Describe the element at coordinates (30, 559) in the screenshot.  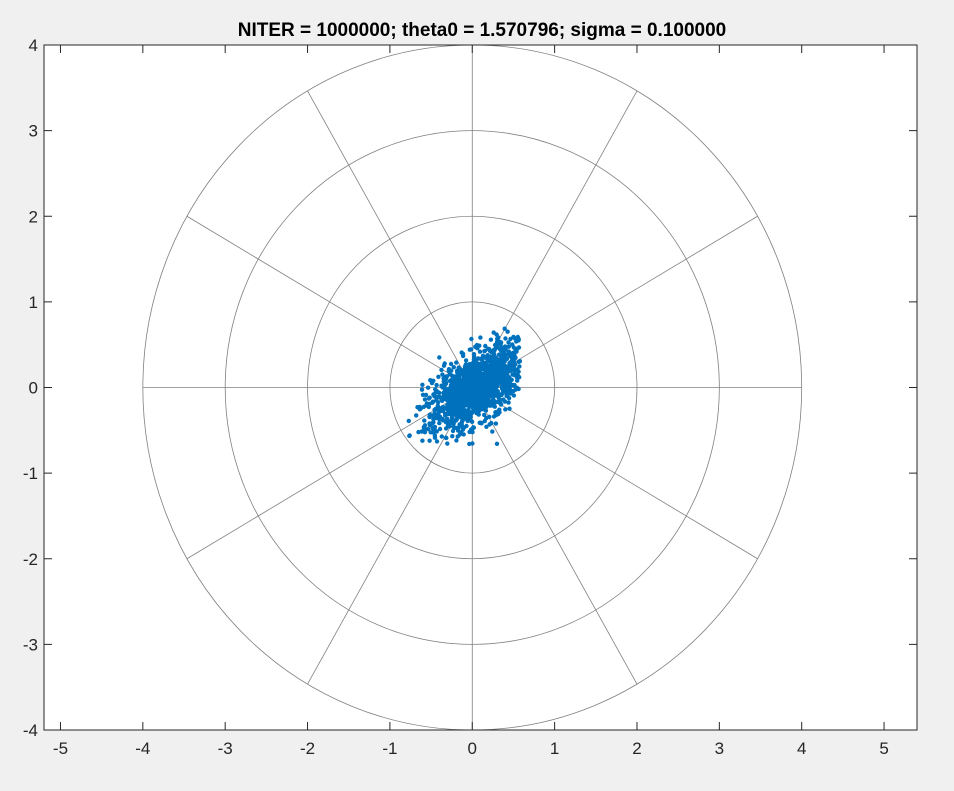
I see `y-tick-label: -2` at that location.